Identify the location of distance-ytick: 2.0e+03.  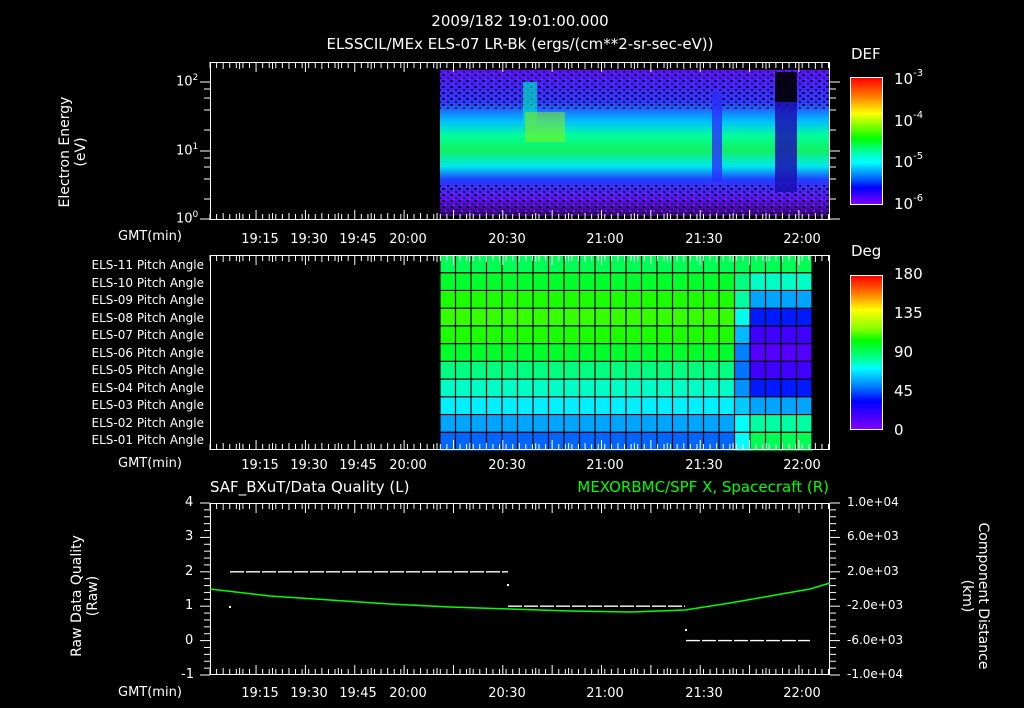
(873, 571).